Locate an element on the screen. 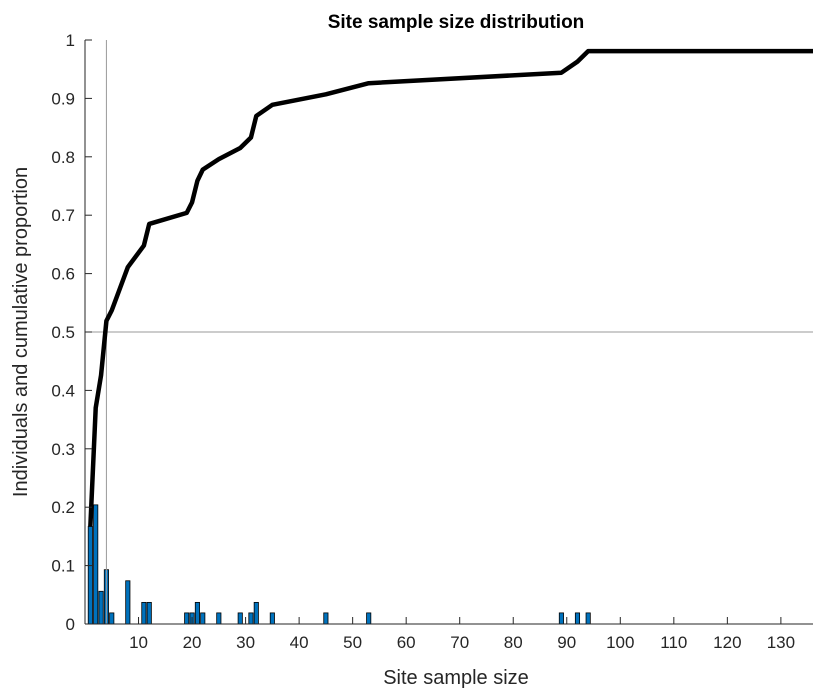 This screenshot has height=690, width=814. x-tick-label: 60 is located at coordinates (406, 642).